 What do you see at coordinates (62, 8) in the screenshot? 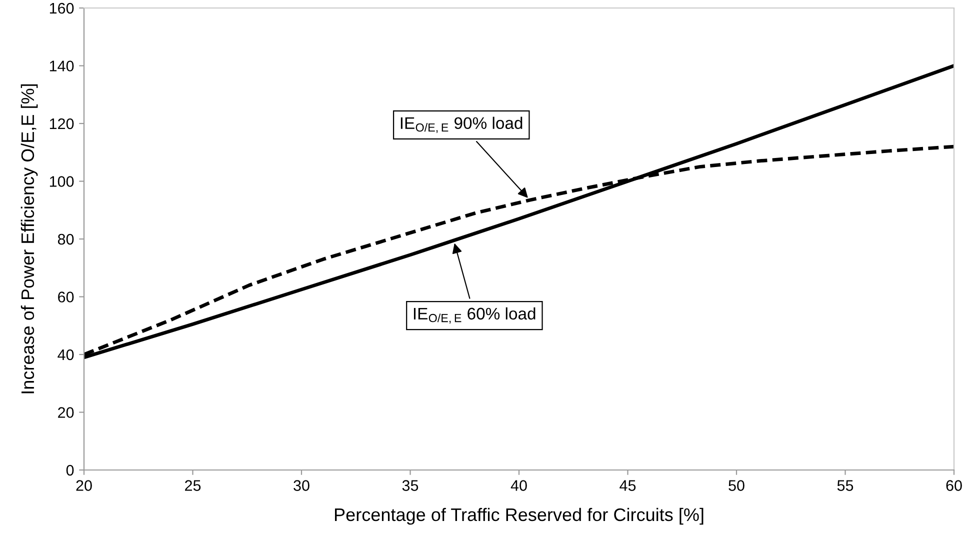
I see `y-tick-label: 160` at bounding box center [62, 8].